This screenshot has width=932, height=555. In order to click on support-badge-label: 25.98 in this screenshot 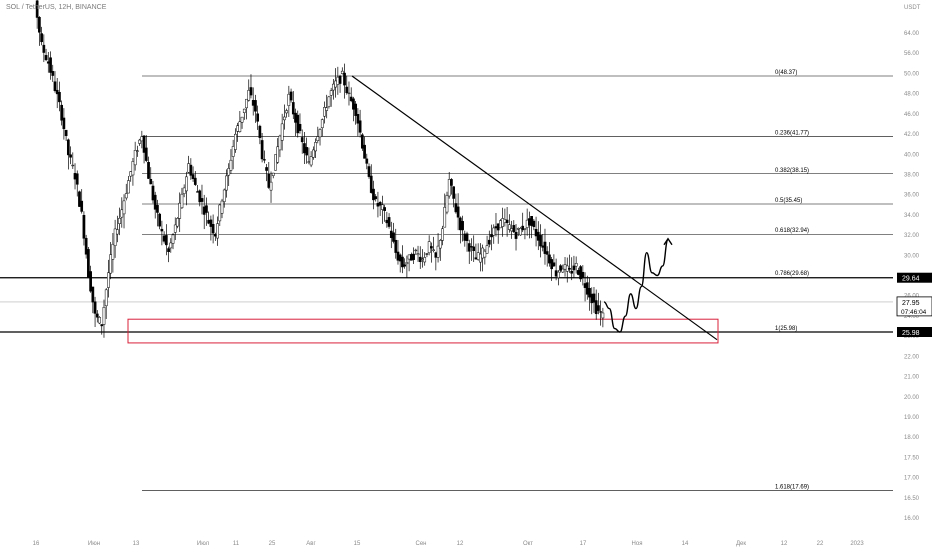, I will do `click(911, 333)`.